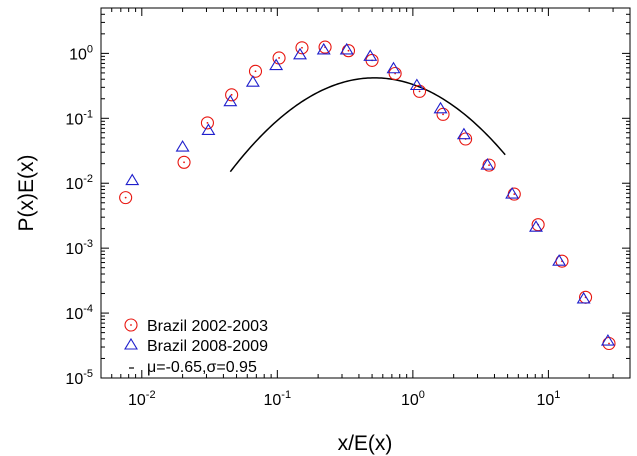 This screenshot has height=456, width=637. I want to click on y-tick-exponent: 0, so click(90, 49).